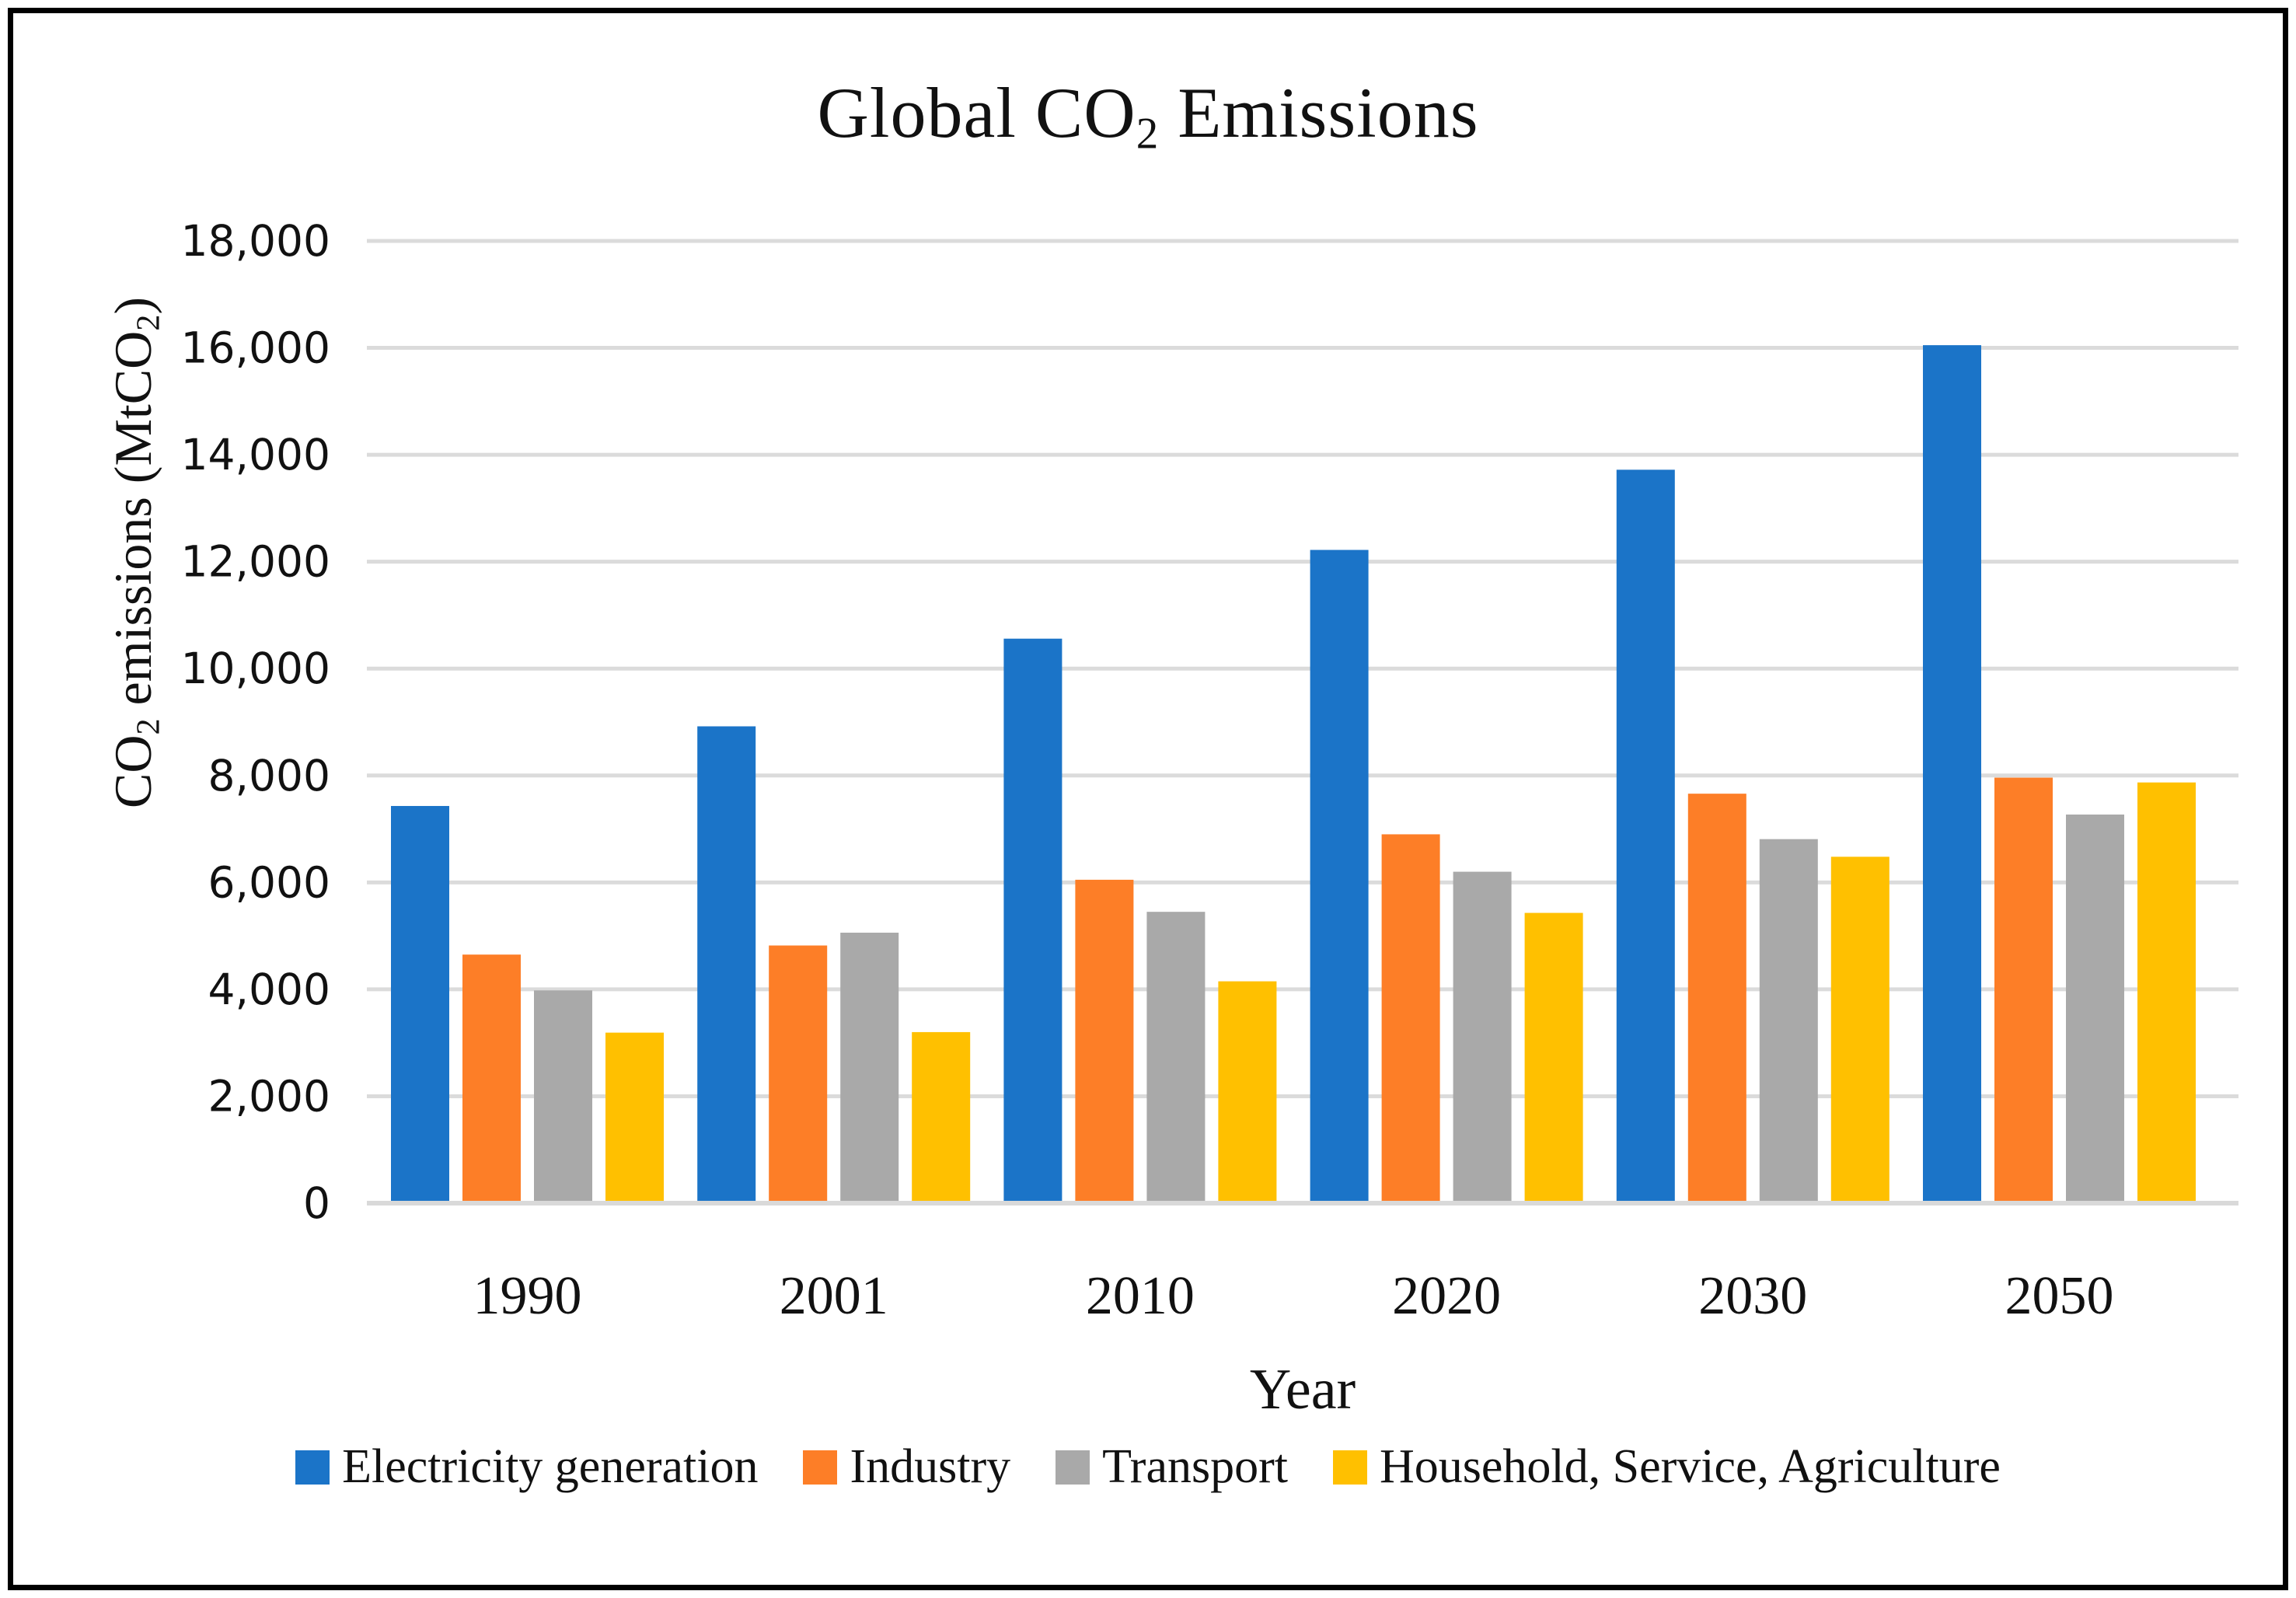 This screenshot has width=2296, height=1598. I want to click on legend-item-1: Industry, so click(907, 1467).